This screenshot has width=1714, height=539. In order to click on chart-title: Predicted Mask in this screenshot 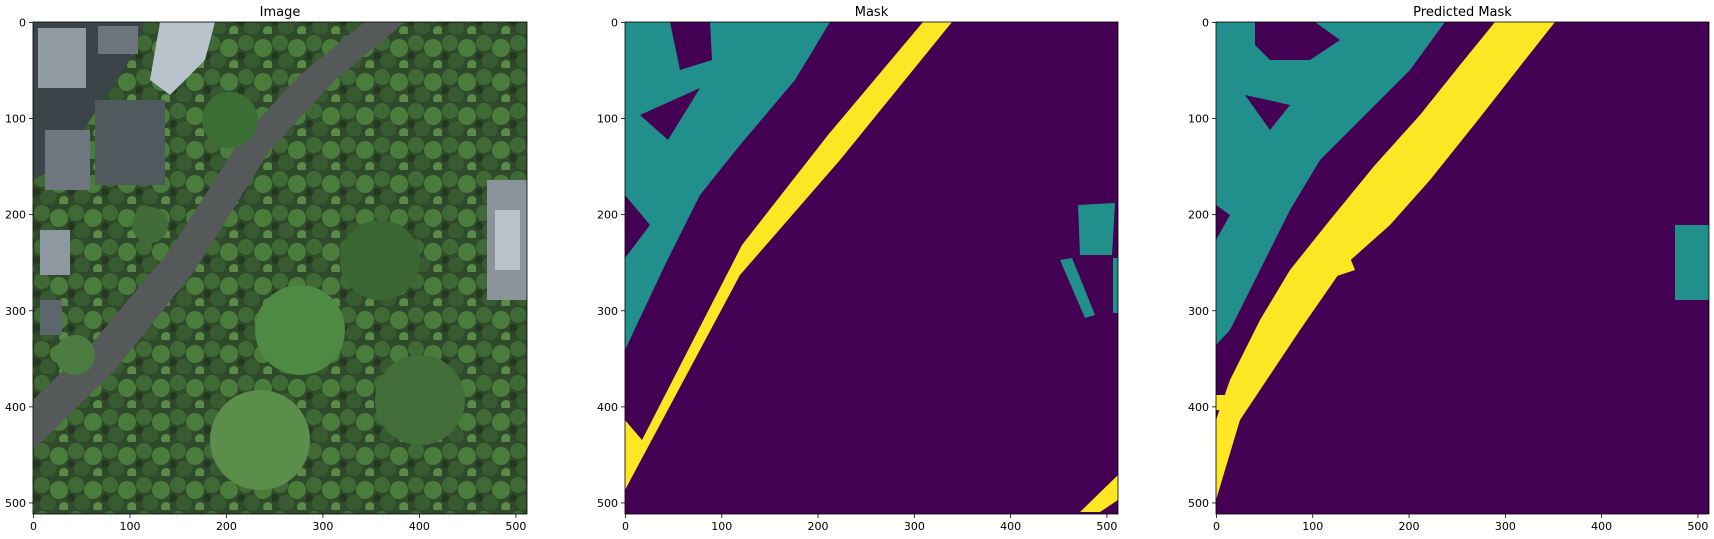, I will do `click(1462, 12)`.